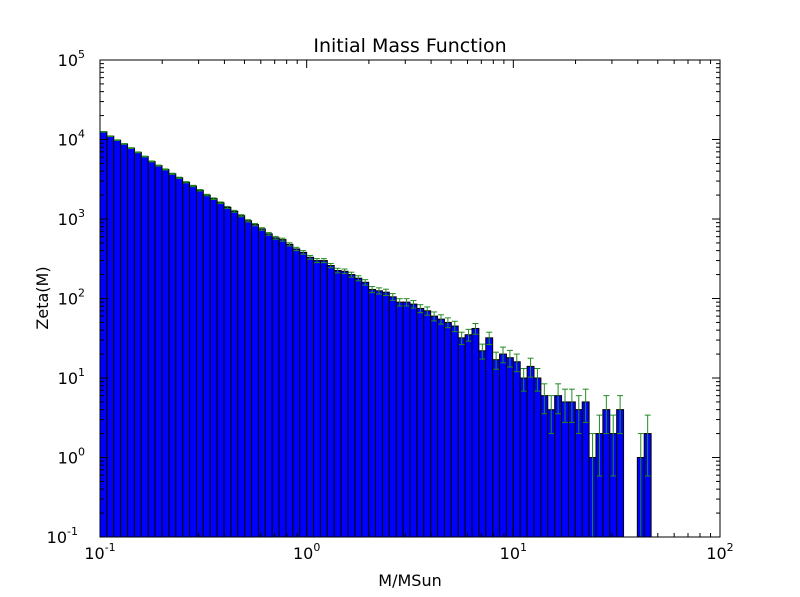 The height and width of the screenshot is (597, 800). I want to click on x-tick-label: 10², so click(719, 552).